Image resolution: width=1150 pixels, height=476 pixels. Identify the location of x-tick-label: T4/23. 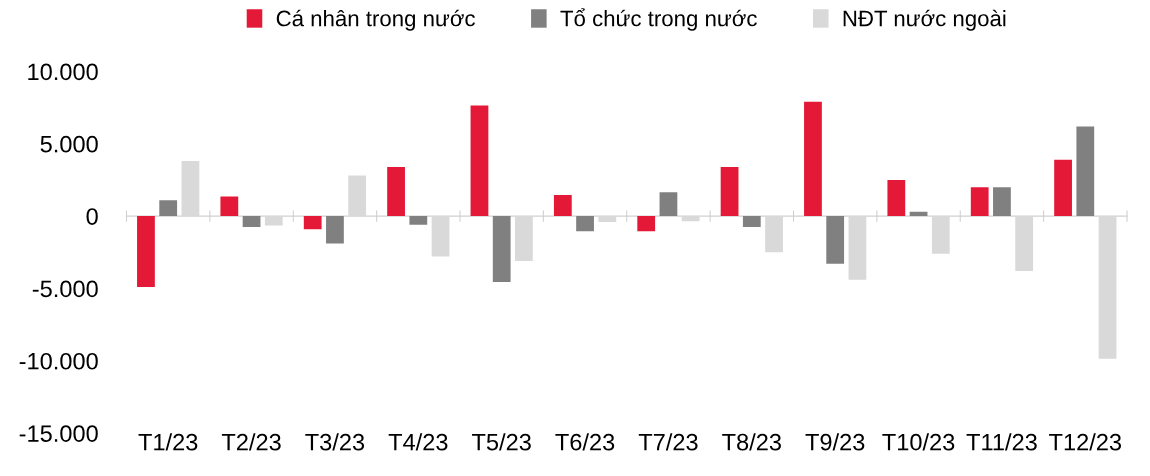
(418, 442).